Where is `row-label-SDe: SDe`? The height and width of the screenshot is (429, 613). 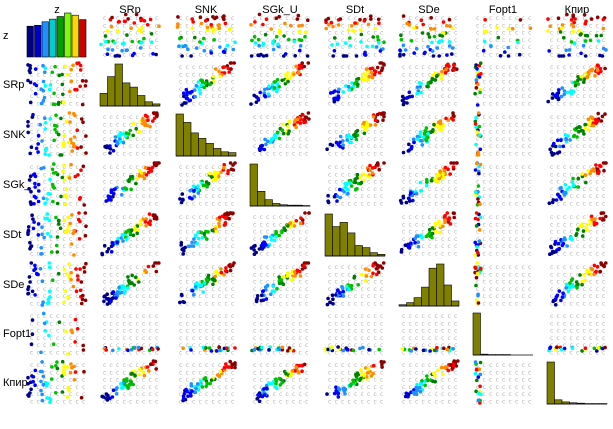 row-label-SDe: SDe is located at coordinates (13, 285).